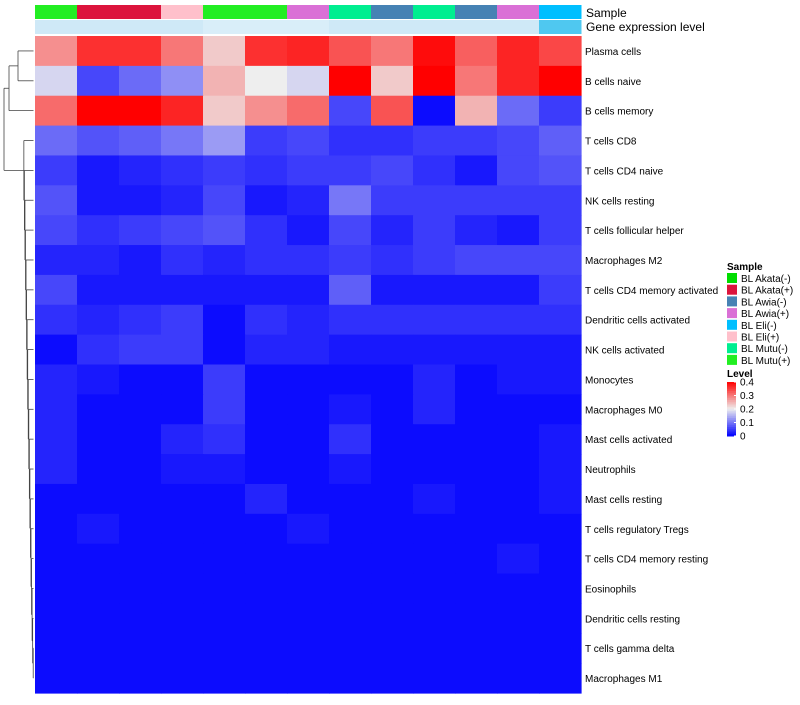 The image size is (800, 705). Describe the element at coordinates (765, 314) in the screenshot. I see `sample-legend-label: BL Awia(+)` at that location.